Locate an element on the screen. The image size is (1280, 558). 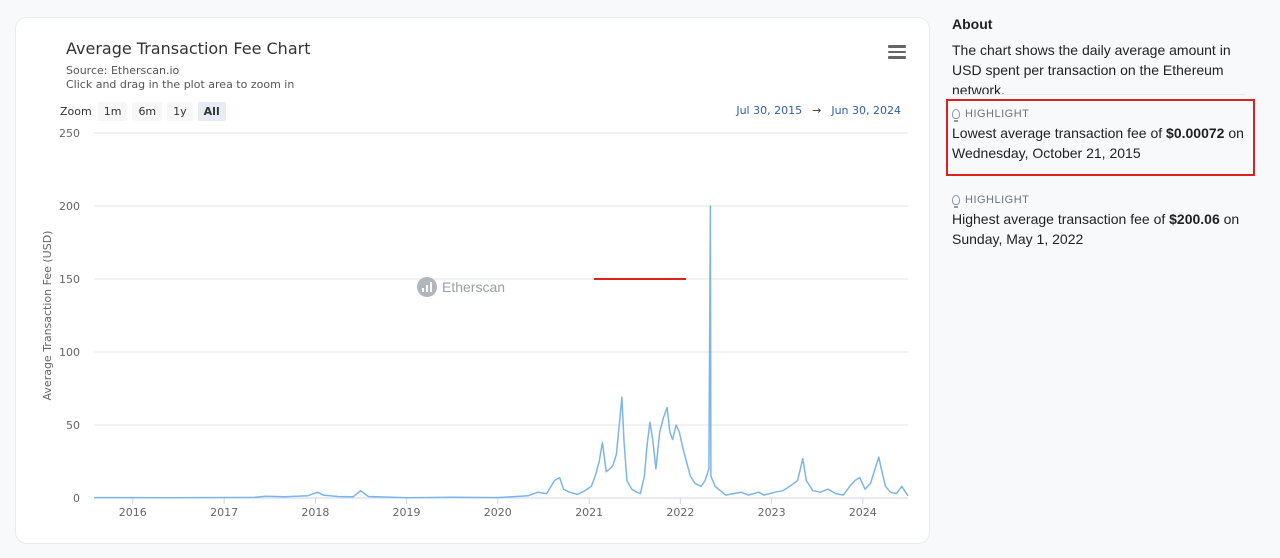
highlight-date: Sunday, May 1, 2022 is located at coordinates (1018, 239).